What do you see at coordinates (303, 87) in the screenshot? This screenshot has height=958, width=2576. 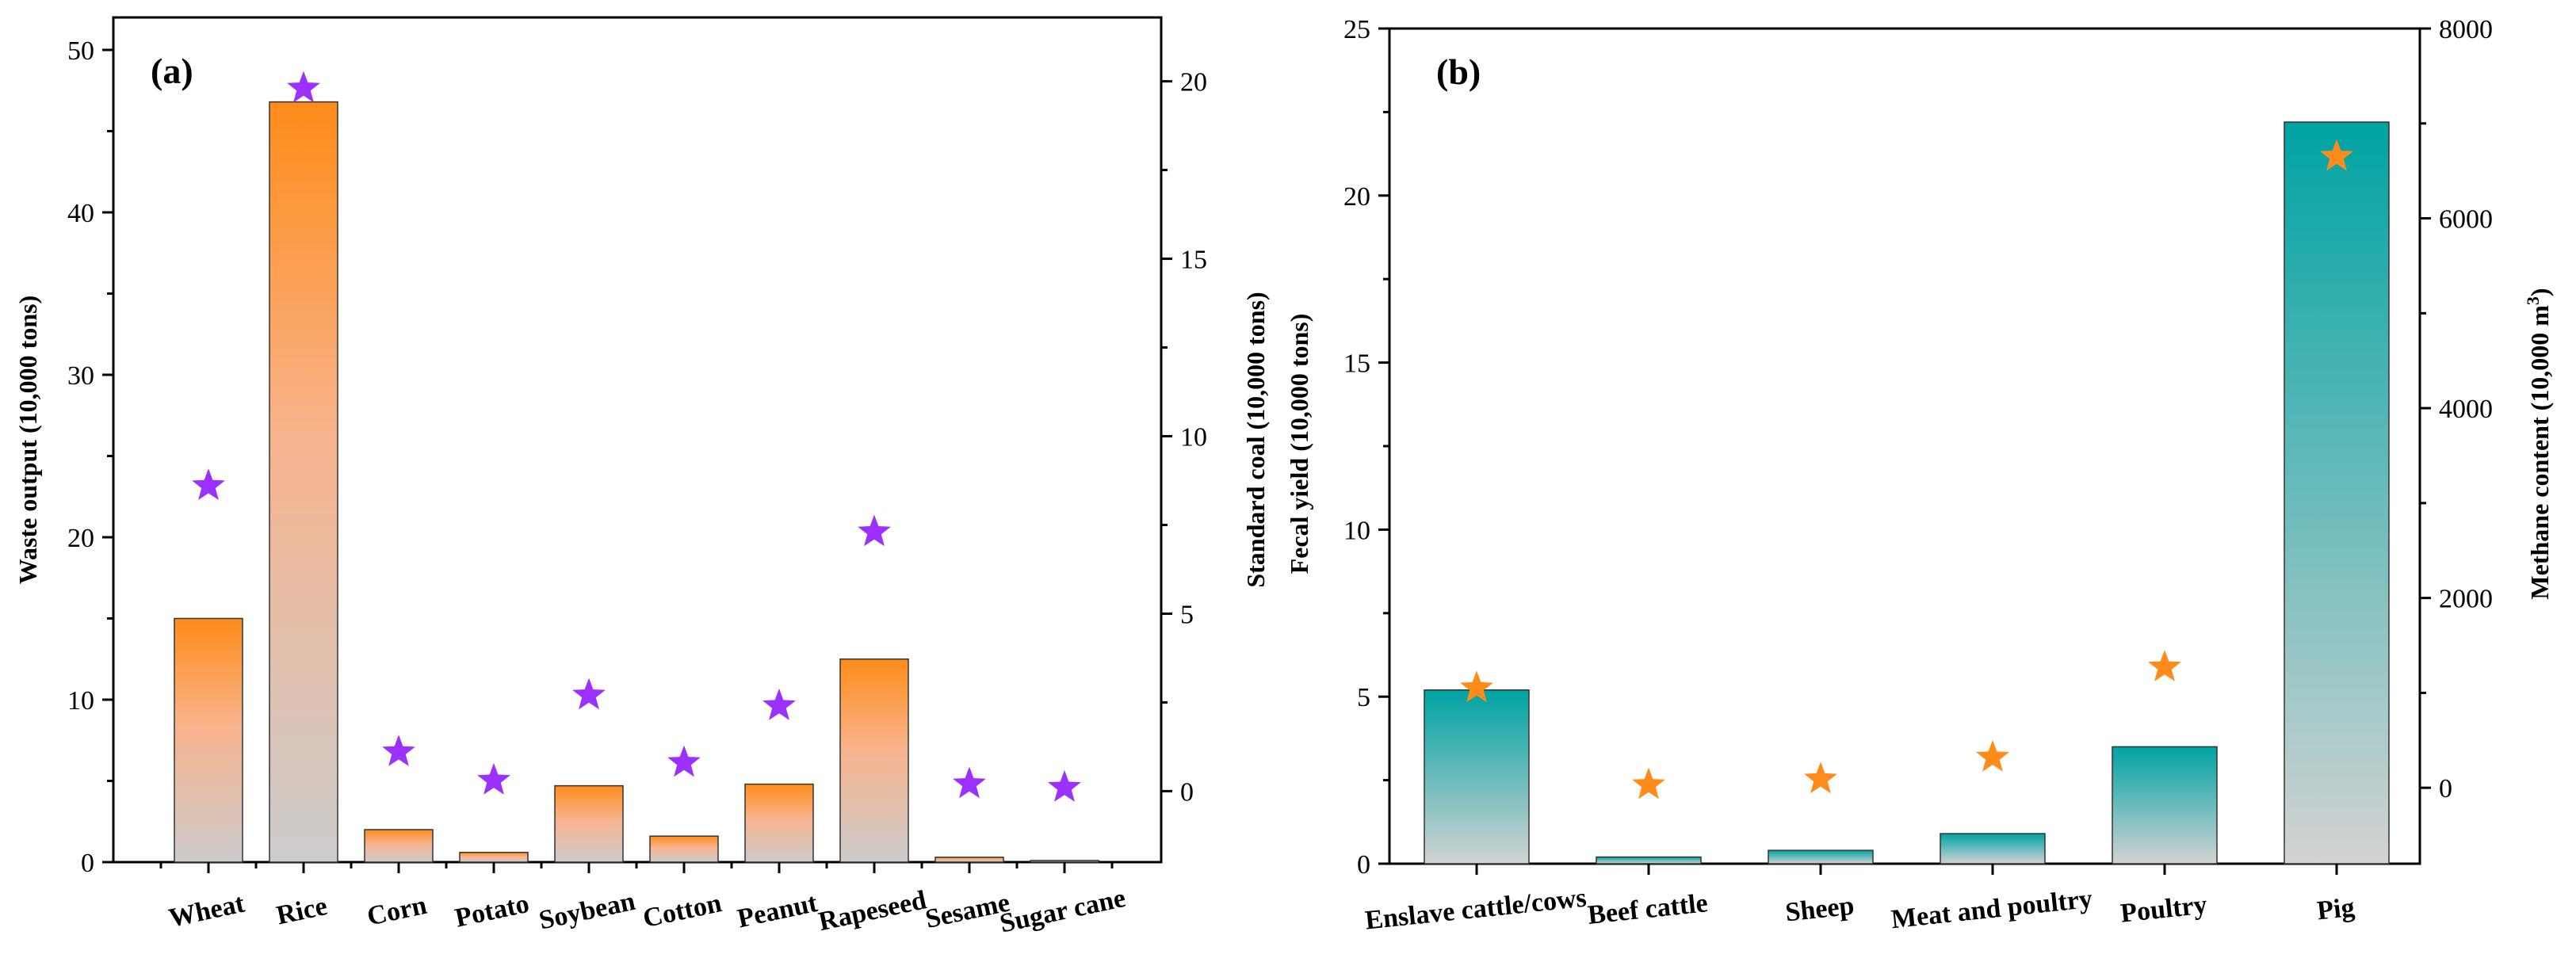 I see `star-marker-rice` at bounding box center [303, 87].